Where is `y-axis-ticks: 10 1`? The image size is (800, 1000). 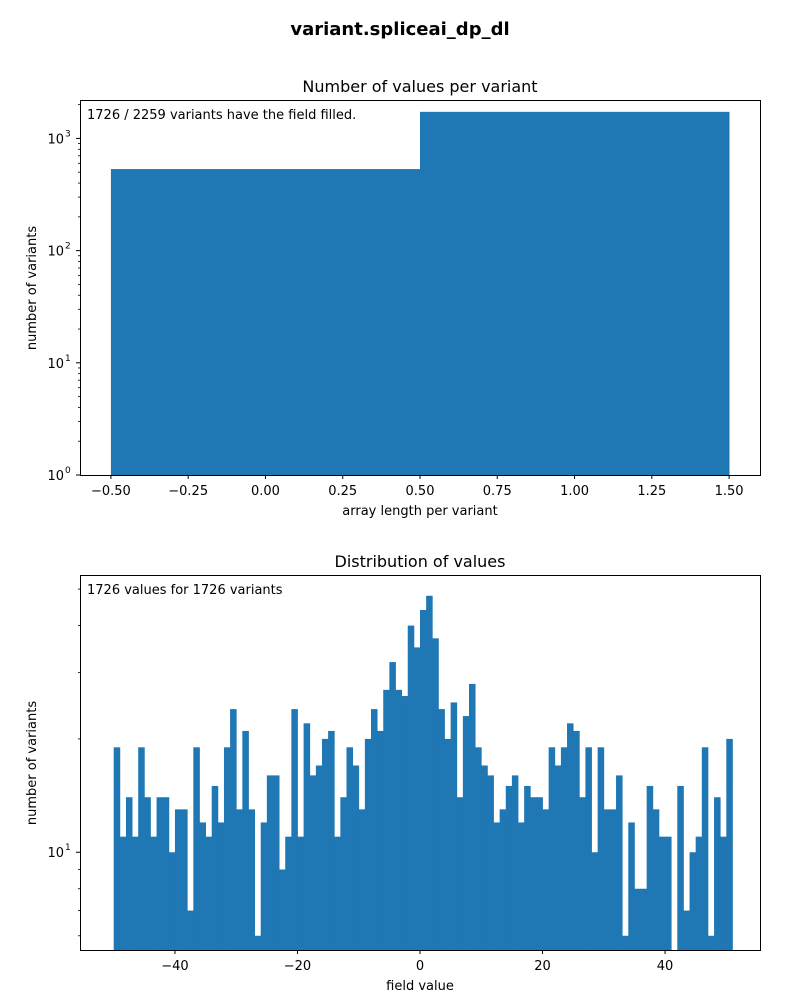
y-axis-ticks: 10 1 is located at coordinates (63, 762).